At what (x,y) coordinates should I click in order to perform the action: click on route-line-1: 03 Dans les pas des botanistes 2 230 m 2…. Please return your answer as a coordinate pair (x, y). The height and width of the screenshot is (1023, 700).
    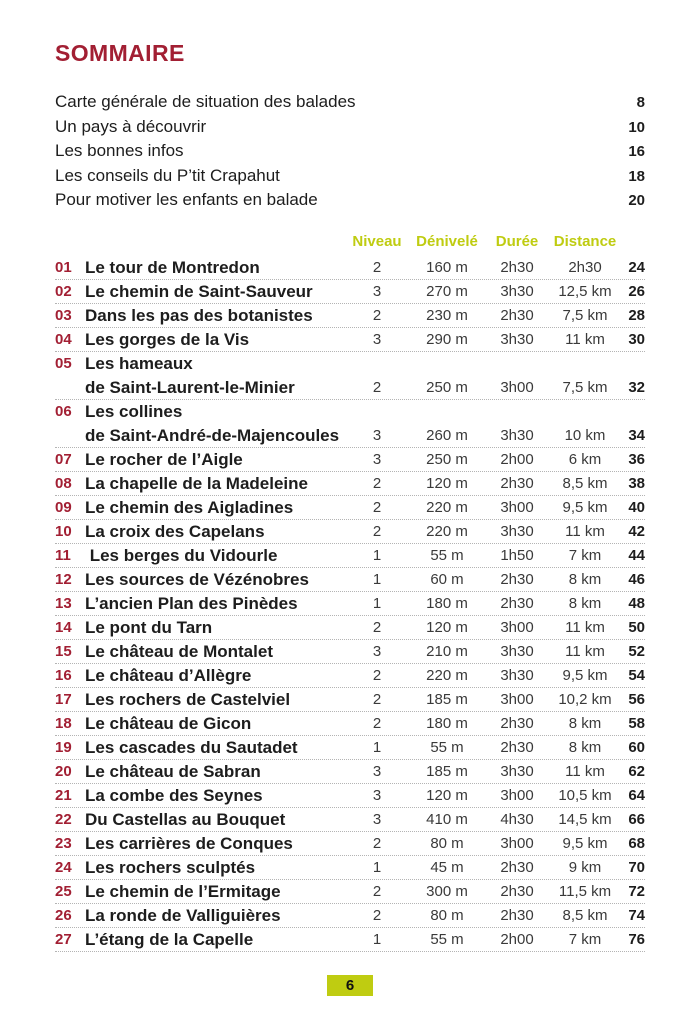
    Looking at the image, I should click on (350, 316).